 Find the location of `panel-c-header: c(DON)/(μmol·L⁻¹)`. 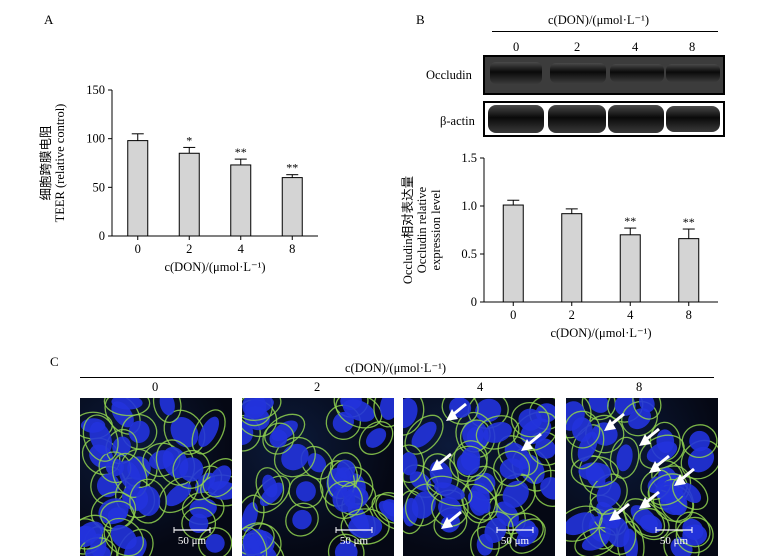

panel-c-header: c(DON)/(μmol·L⁻¹) is located at coordinates (396, 368).